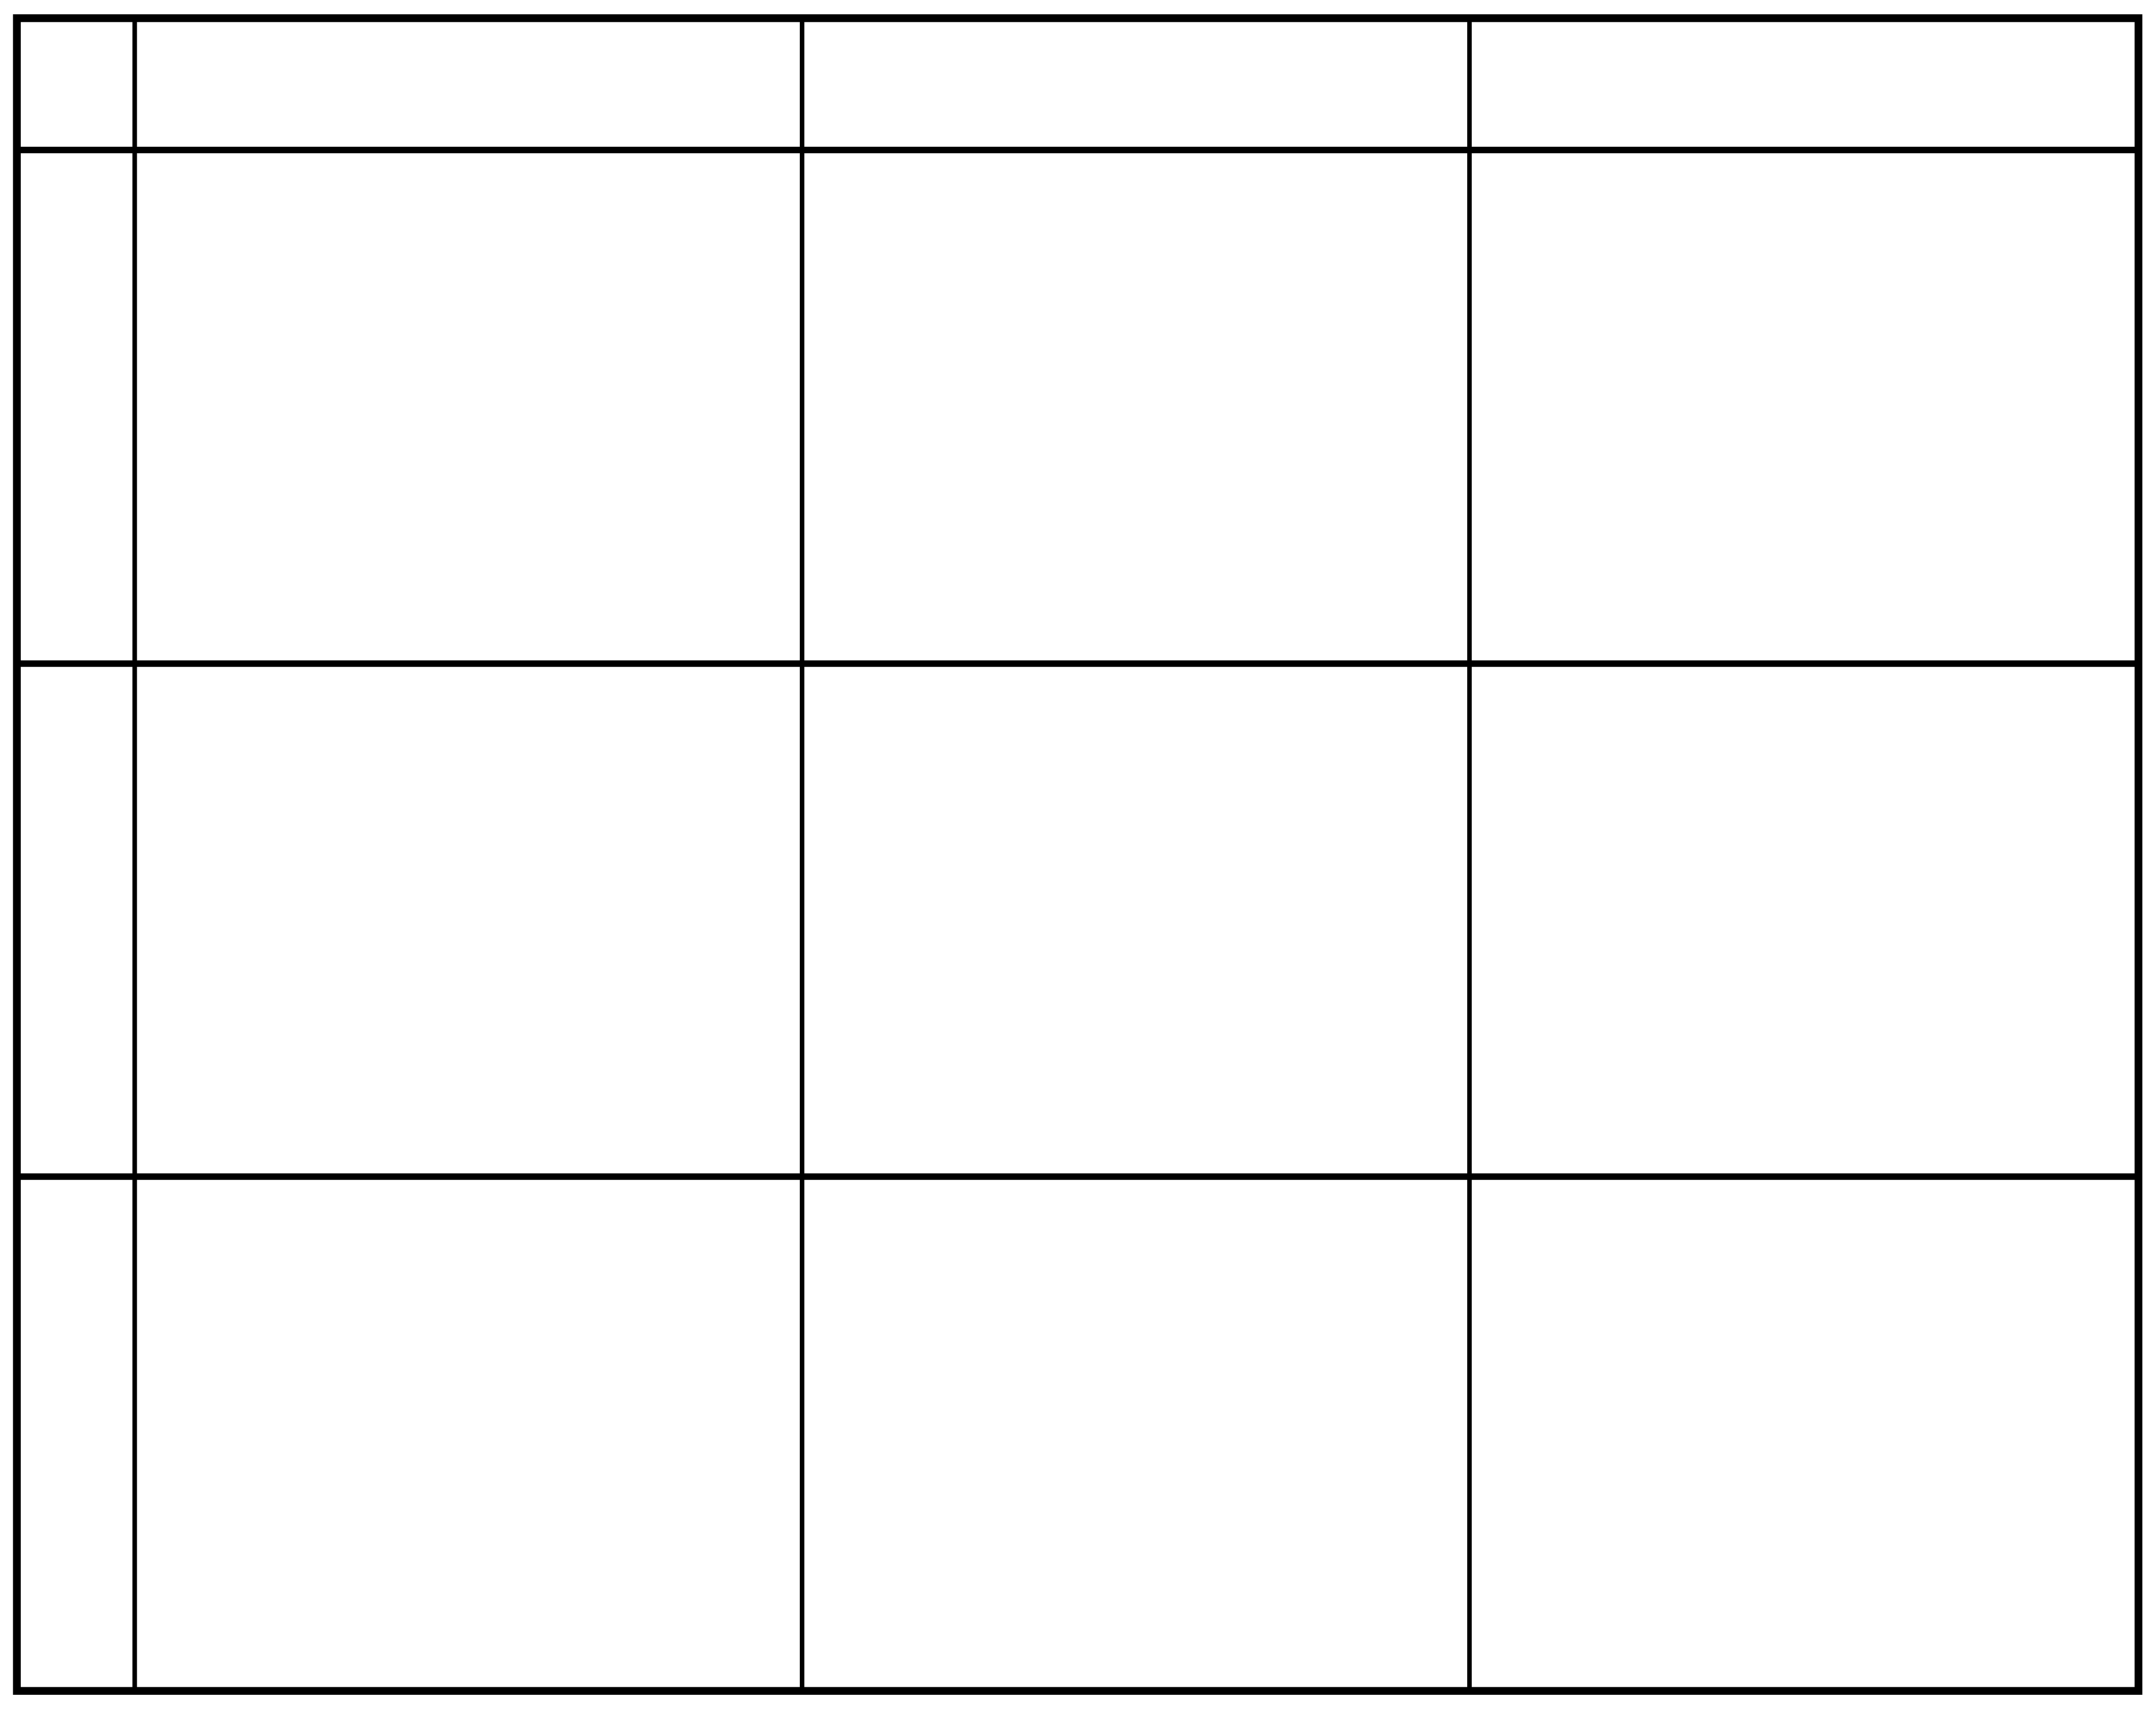 This screenshot has width=2156, height=1713. I want to click on chart-cell-wba-td, so click(1803, 1433).